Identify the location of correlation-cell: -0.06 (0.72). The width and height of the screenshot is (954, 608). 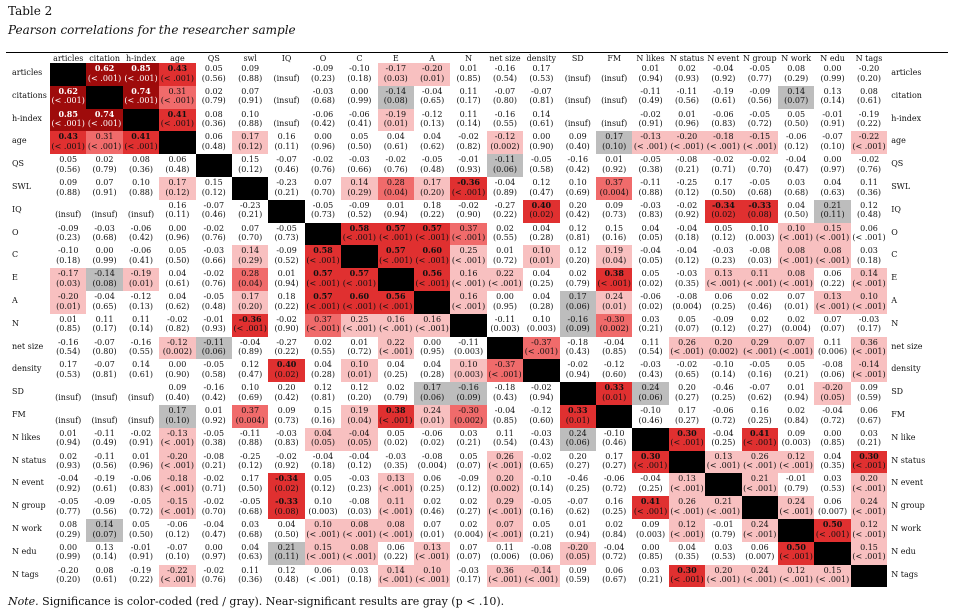
(614, 484).